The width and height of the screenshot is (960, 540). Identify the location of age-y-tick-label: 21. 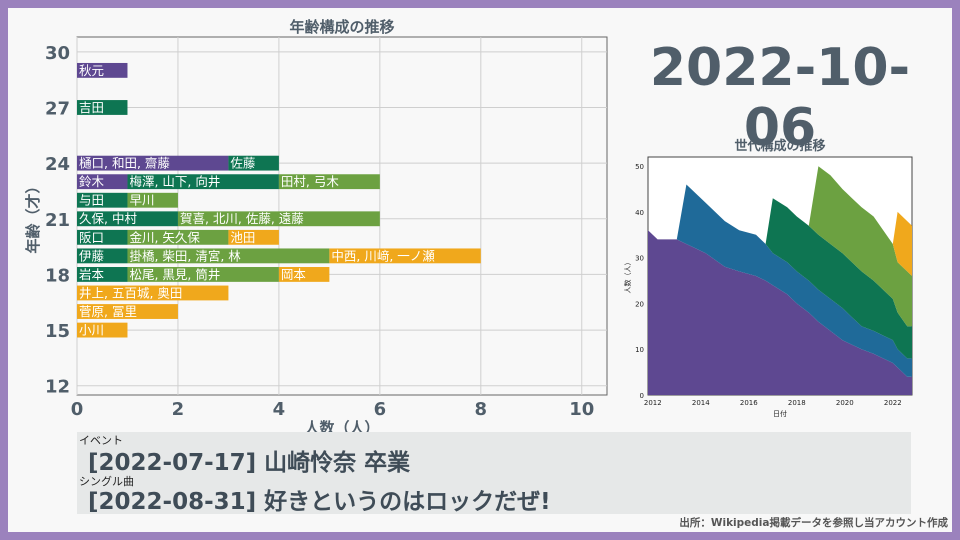
(57, 220).